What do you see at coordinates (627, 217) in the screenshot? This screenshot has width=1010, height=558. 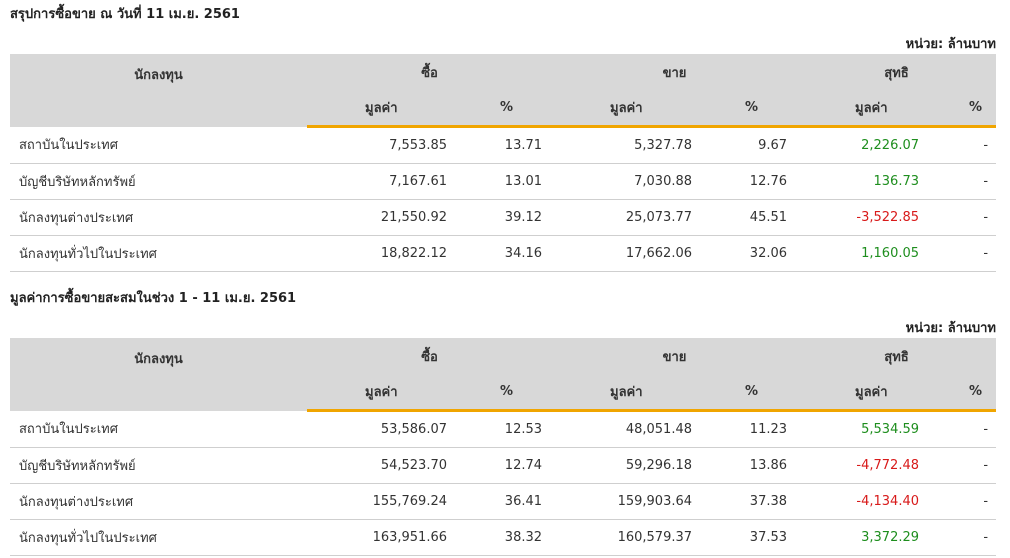 I see `sell-value-cell: 25,073.77` at bounding box center [627, 217].